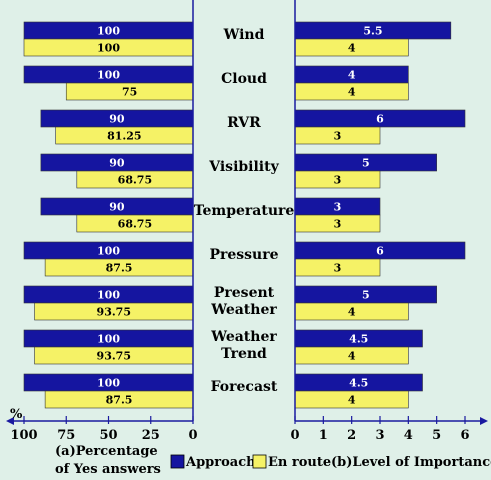 The width and height of the screenshot is (491, 480). What do you see at coordinates (358, 339) in the screenshot?
I see `label-imp-approach-weather-trend: 4.5` at bounding box center [358, 339].